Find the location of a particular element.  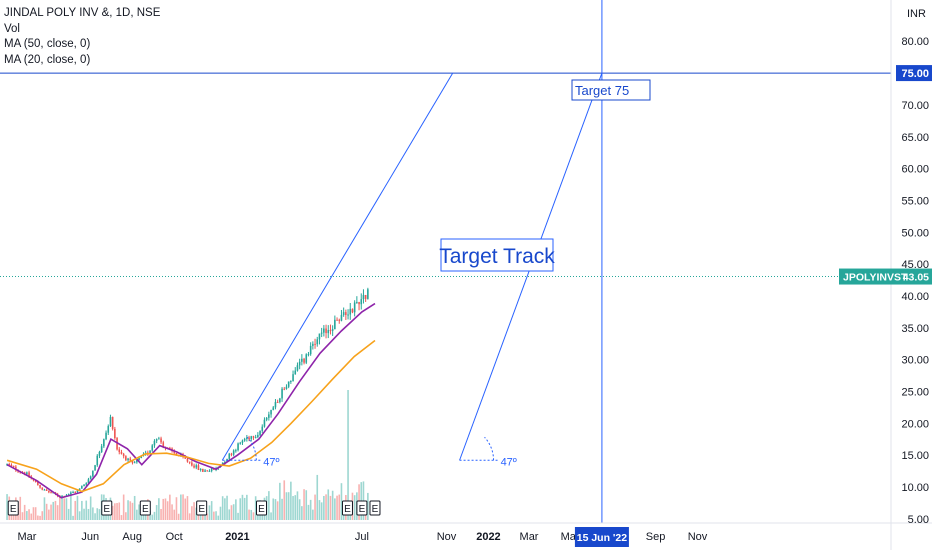

target-track-box is located at coordinates (497, 255).